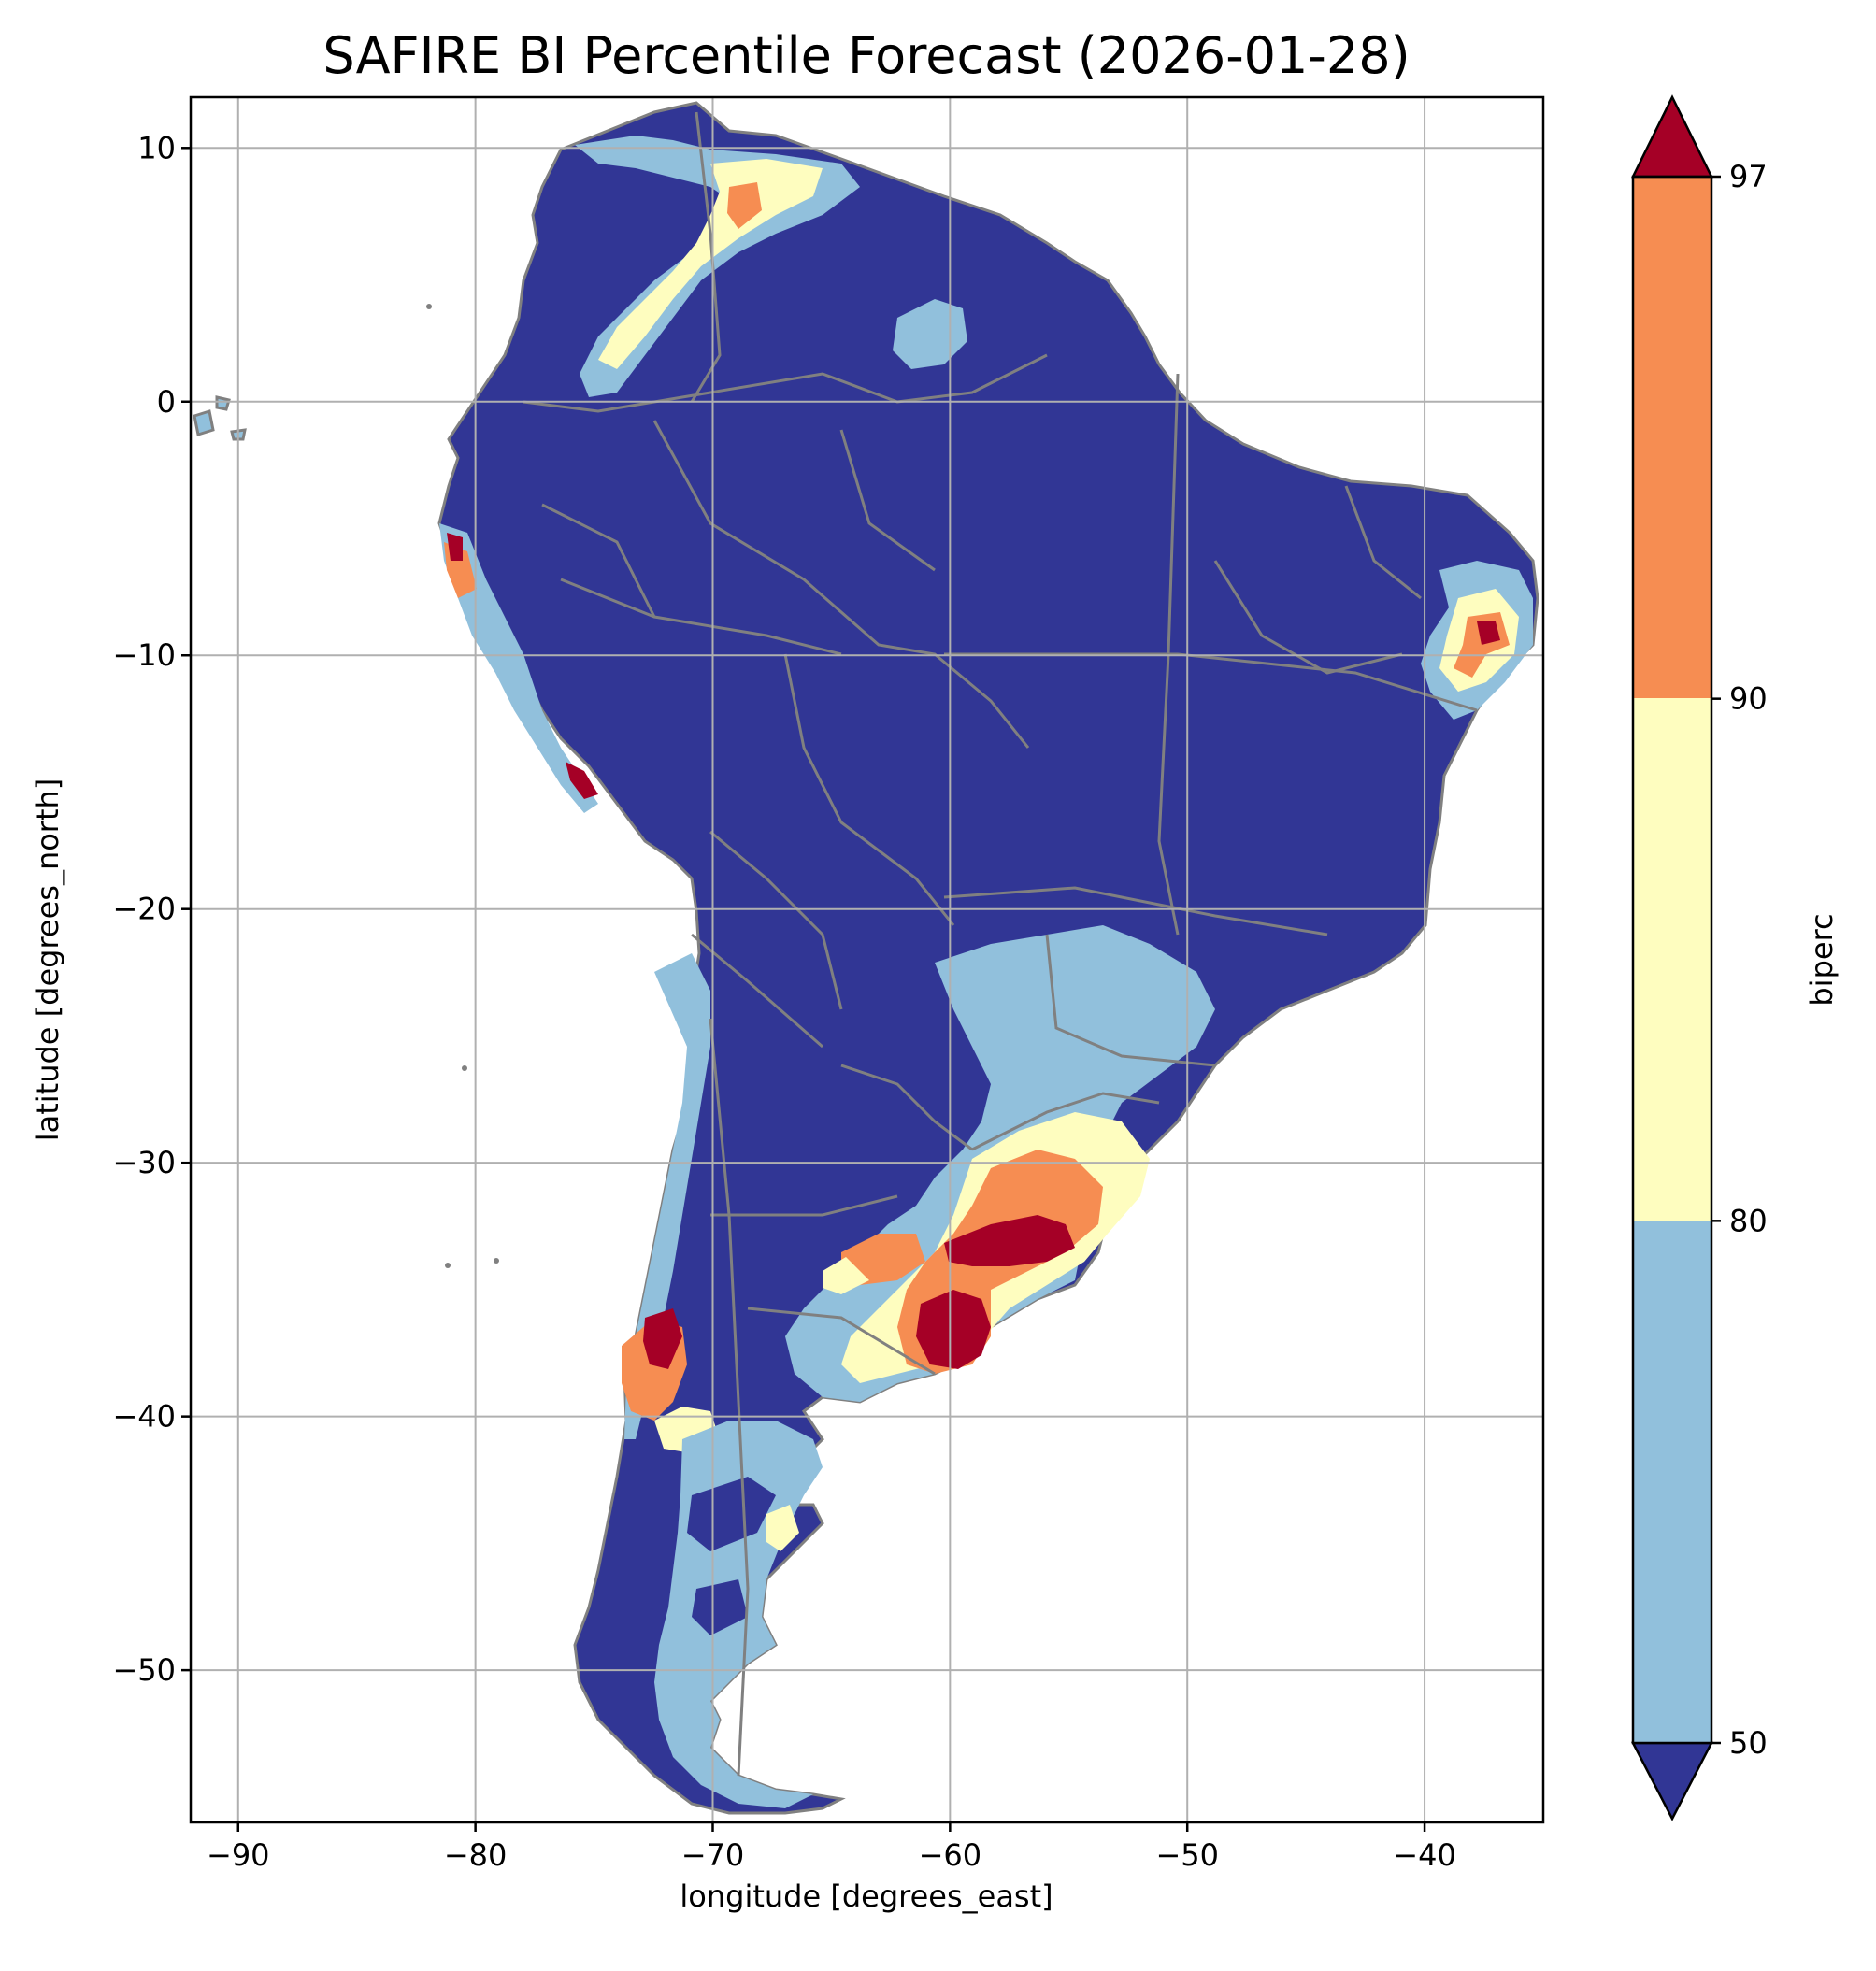 The image size is (1876, 1971). I want to click on x-axis: −90 −80 −70 −60 −50 −40, so click(832, 1847).